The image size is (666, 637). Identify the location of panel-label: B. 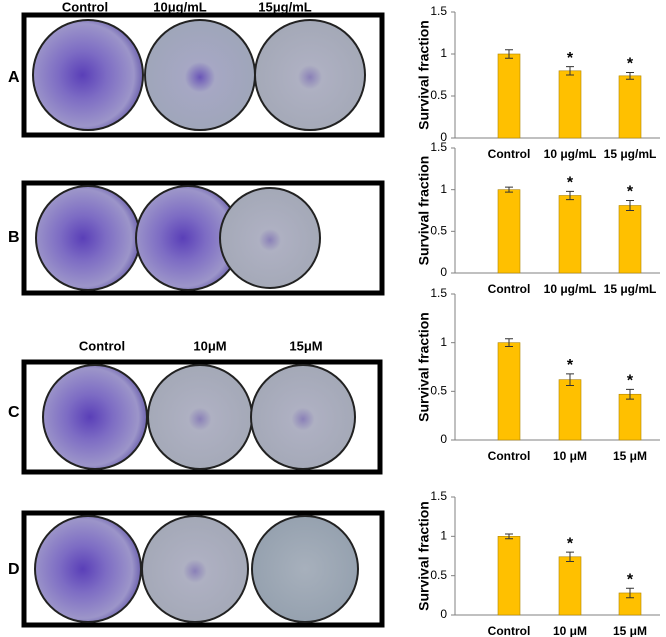
(14, 237).